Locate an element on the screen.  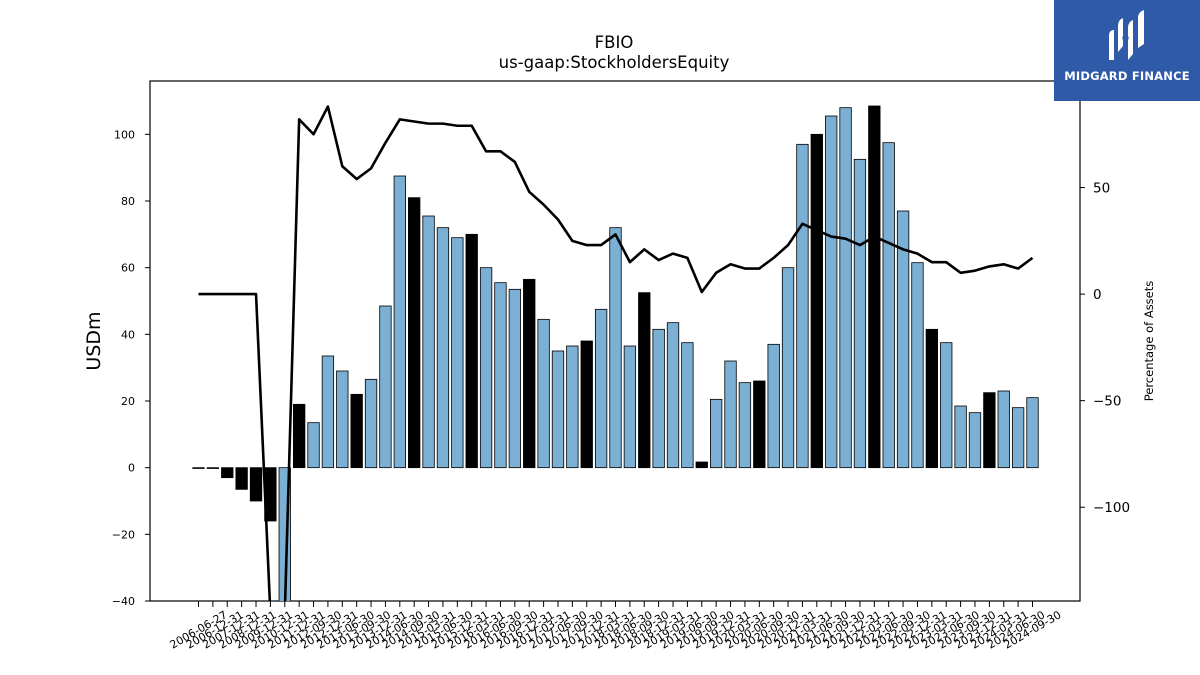
right-axis: −100 −50 0 50 is located at coordinates (1105, 348).